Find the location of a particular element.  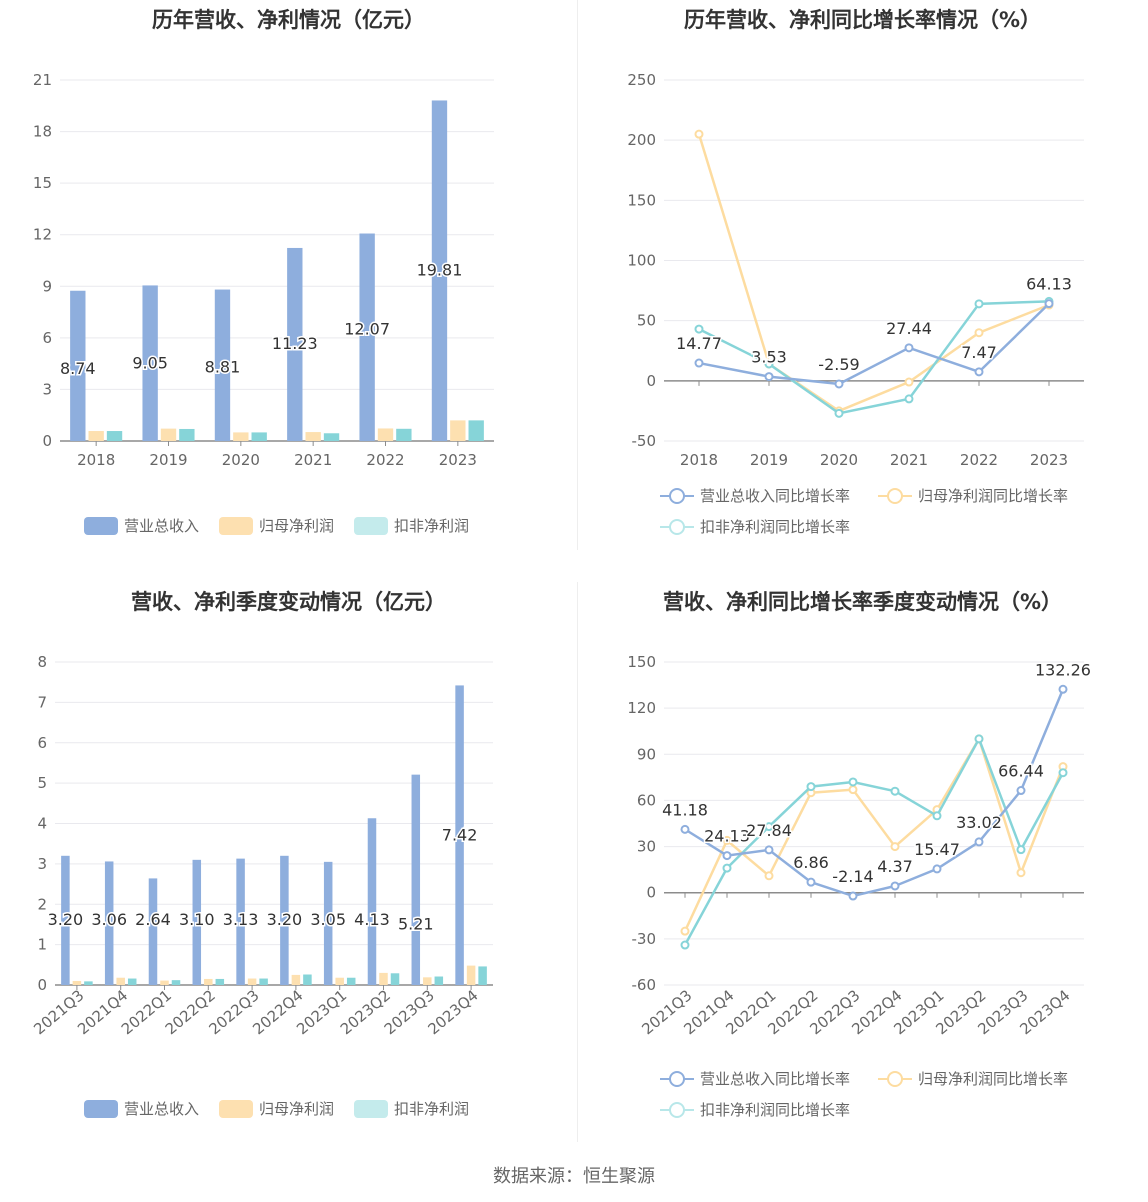

chart-title: 历年营收、净利同比增长率情况（%） is located at coordinates (862, 20).